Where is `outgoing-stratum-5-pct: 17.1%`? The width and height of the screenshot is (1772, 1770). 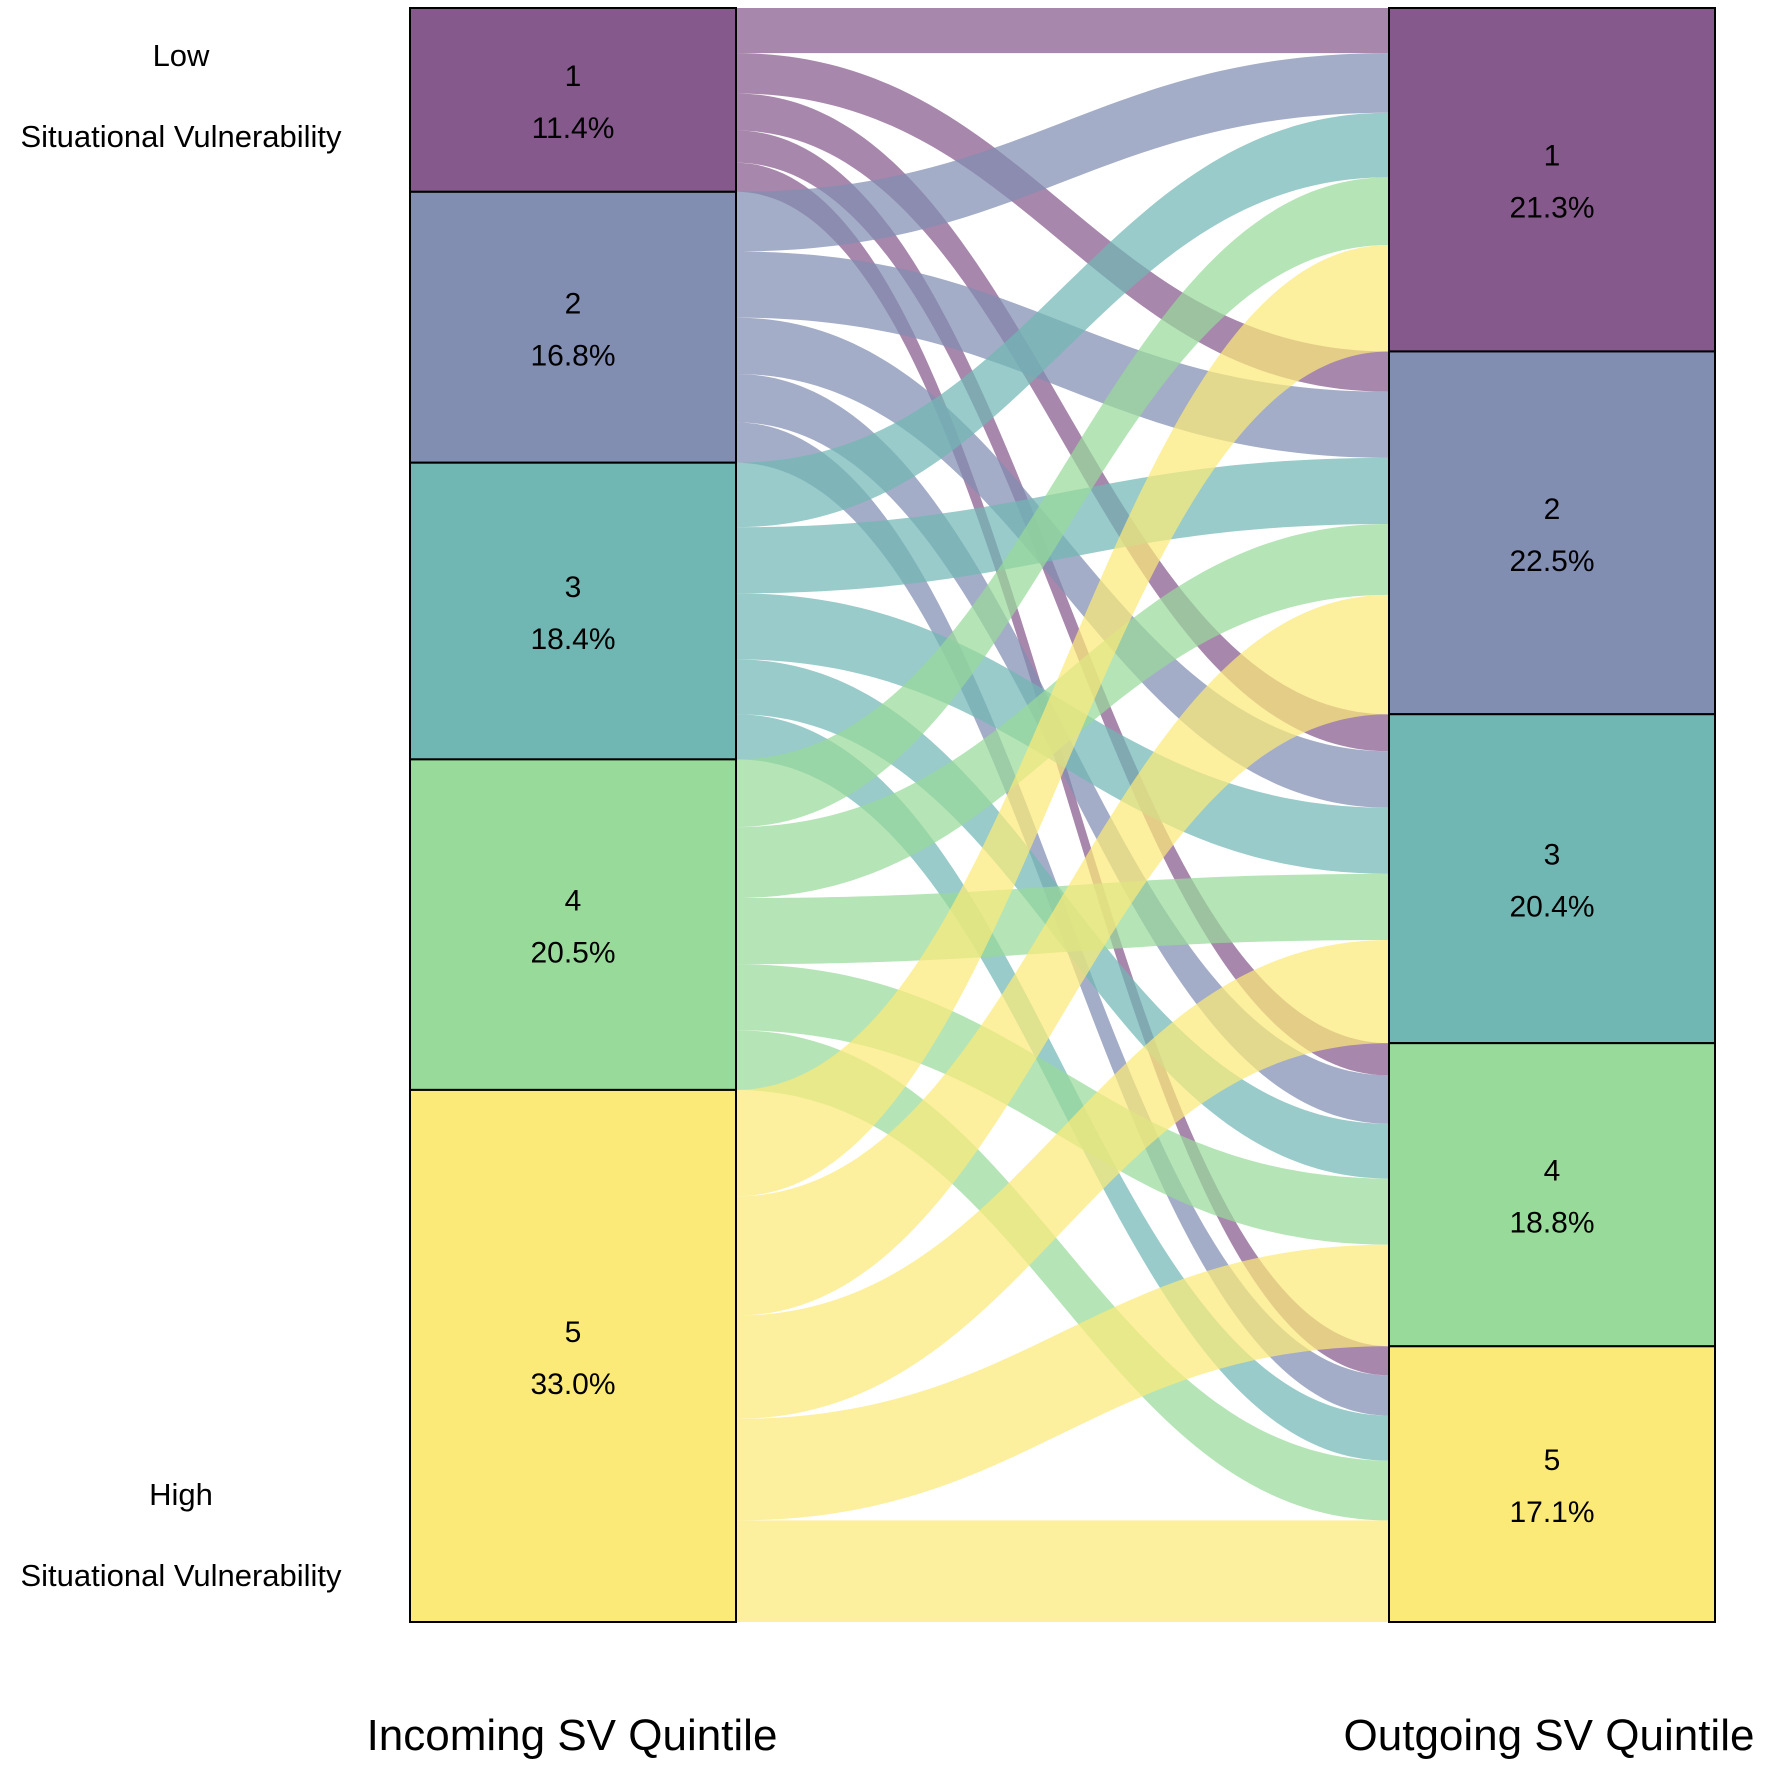 outgoing-stratum-5-pct: 17.1% is located at coordinates (1551, 1512).